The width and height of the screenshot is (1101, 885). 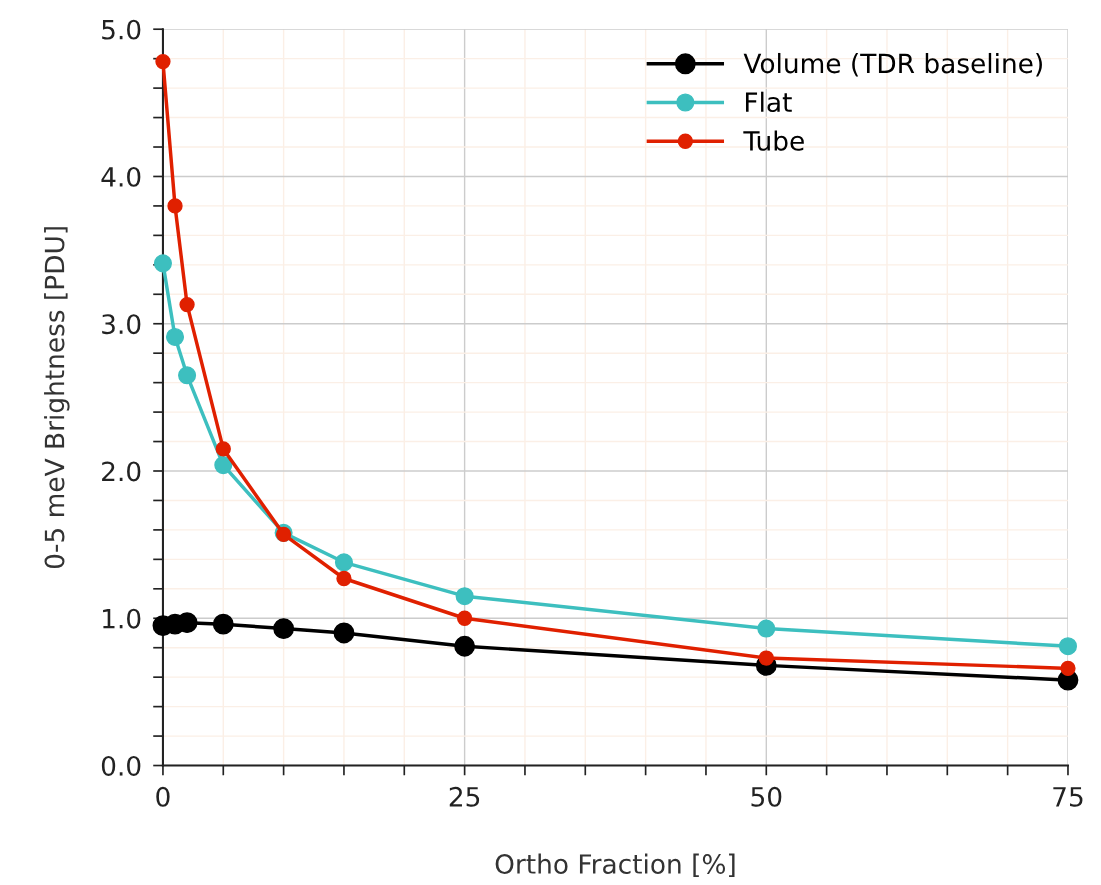 I want to click on x-axis-title: Ortho Fraction [%], so click(x=615, y=865).